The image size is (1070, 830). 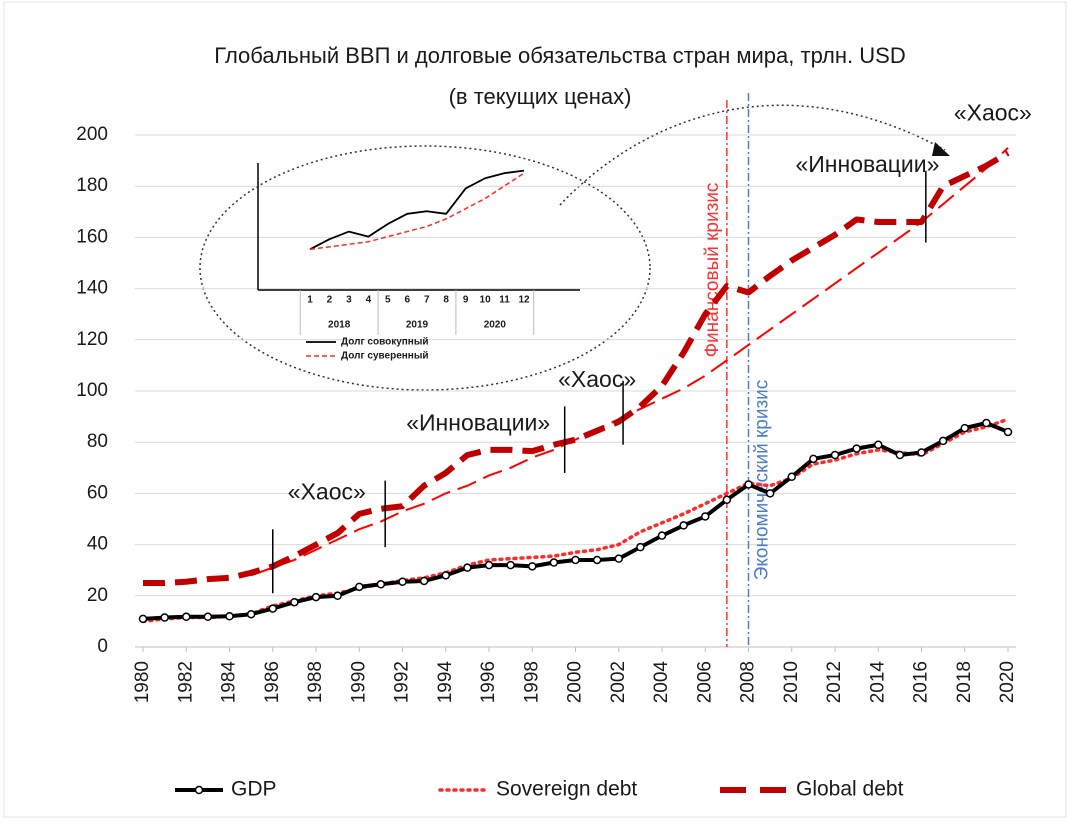 What do you see at coordinates (704, 682) in the screenshot?
I see `x-tick-label: 2006` at bounding box center [704, 682].